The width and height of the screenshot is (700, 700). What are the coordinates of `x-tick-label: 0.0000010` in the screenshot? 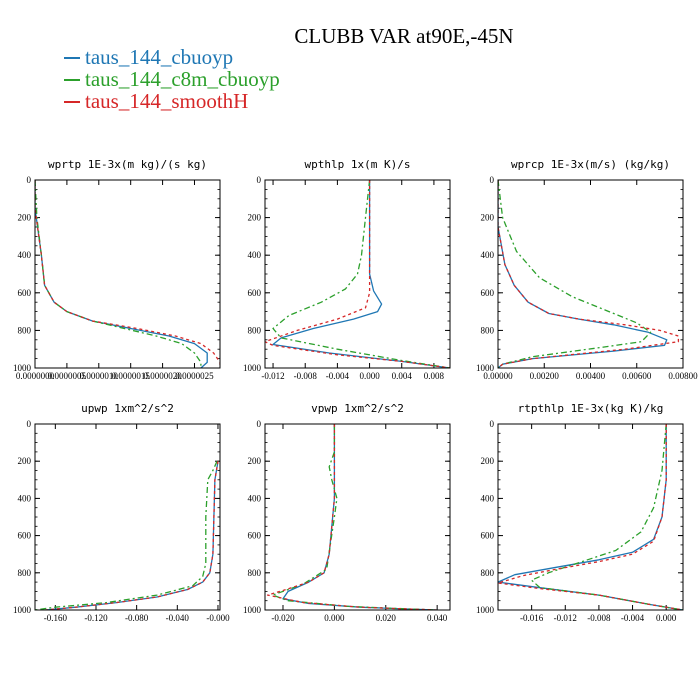 It's located at (99, 376).